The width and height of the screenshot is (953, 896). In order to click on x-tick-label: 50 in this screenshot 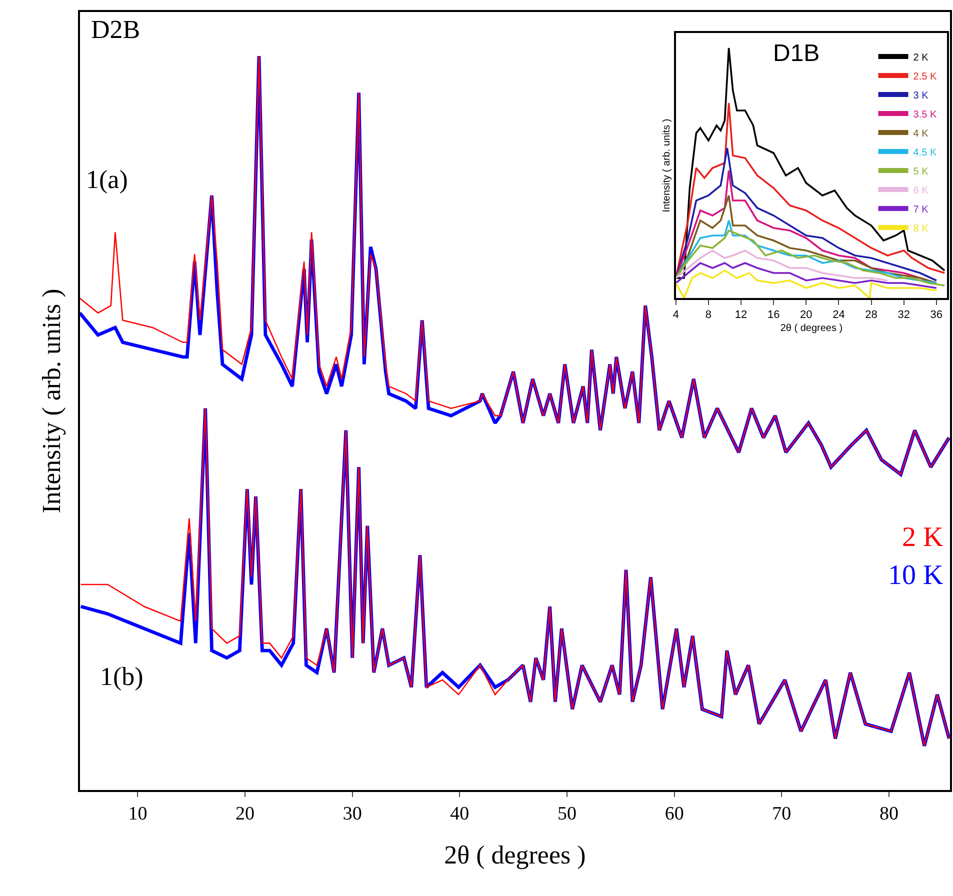, I will do `click(567, 814)`.